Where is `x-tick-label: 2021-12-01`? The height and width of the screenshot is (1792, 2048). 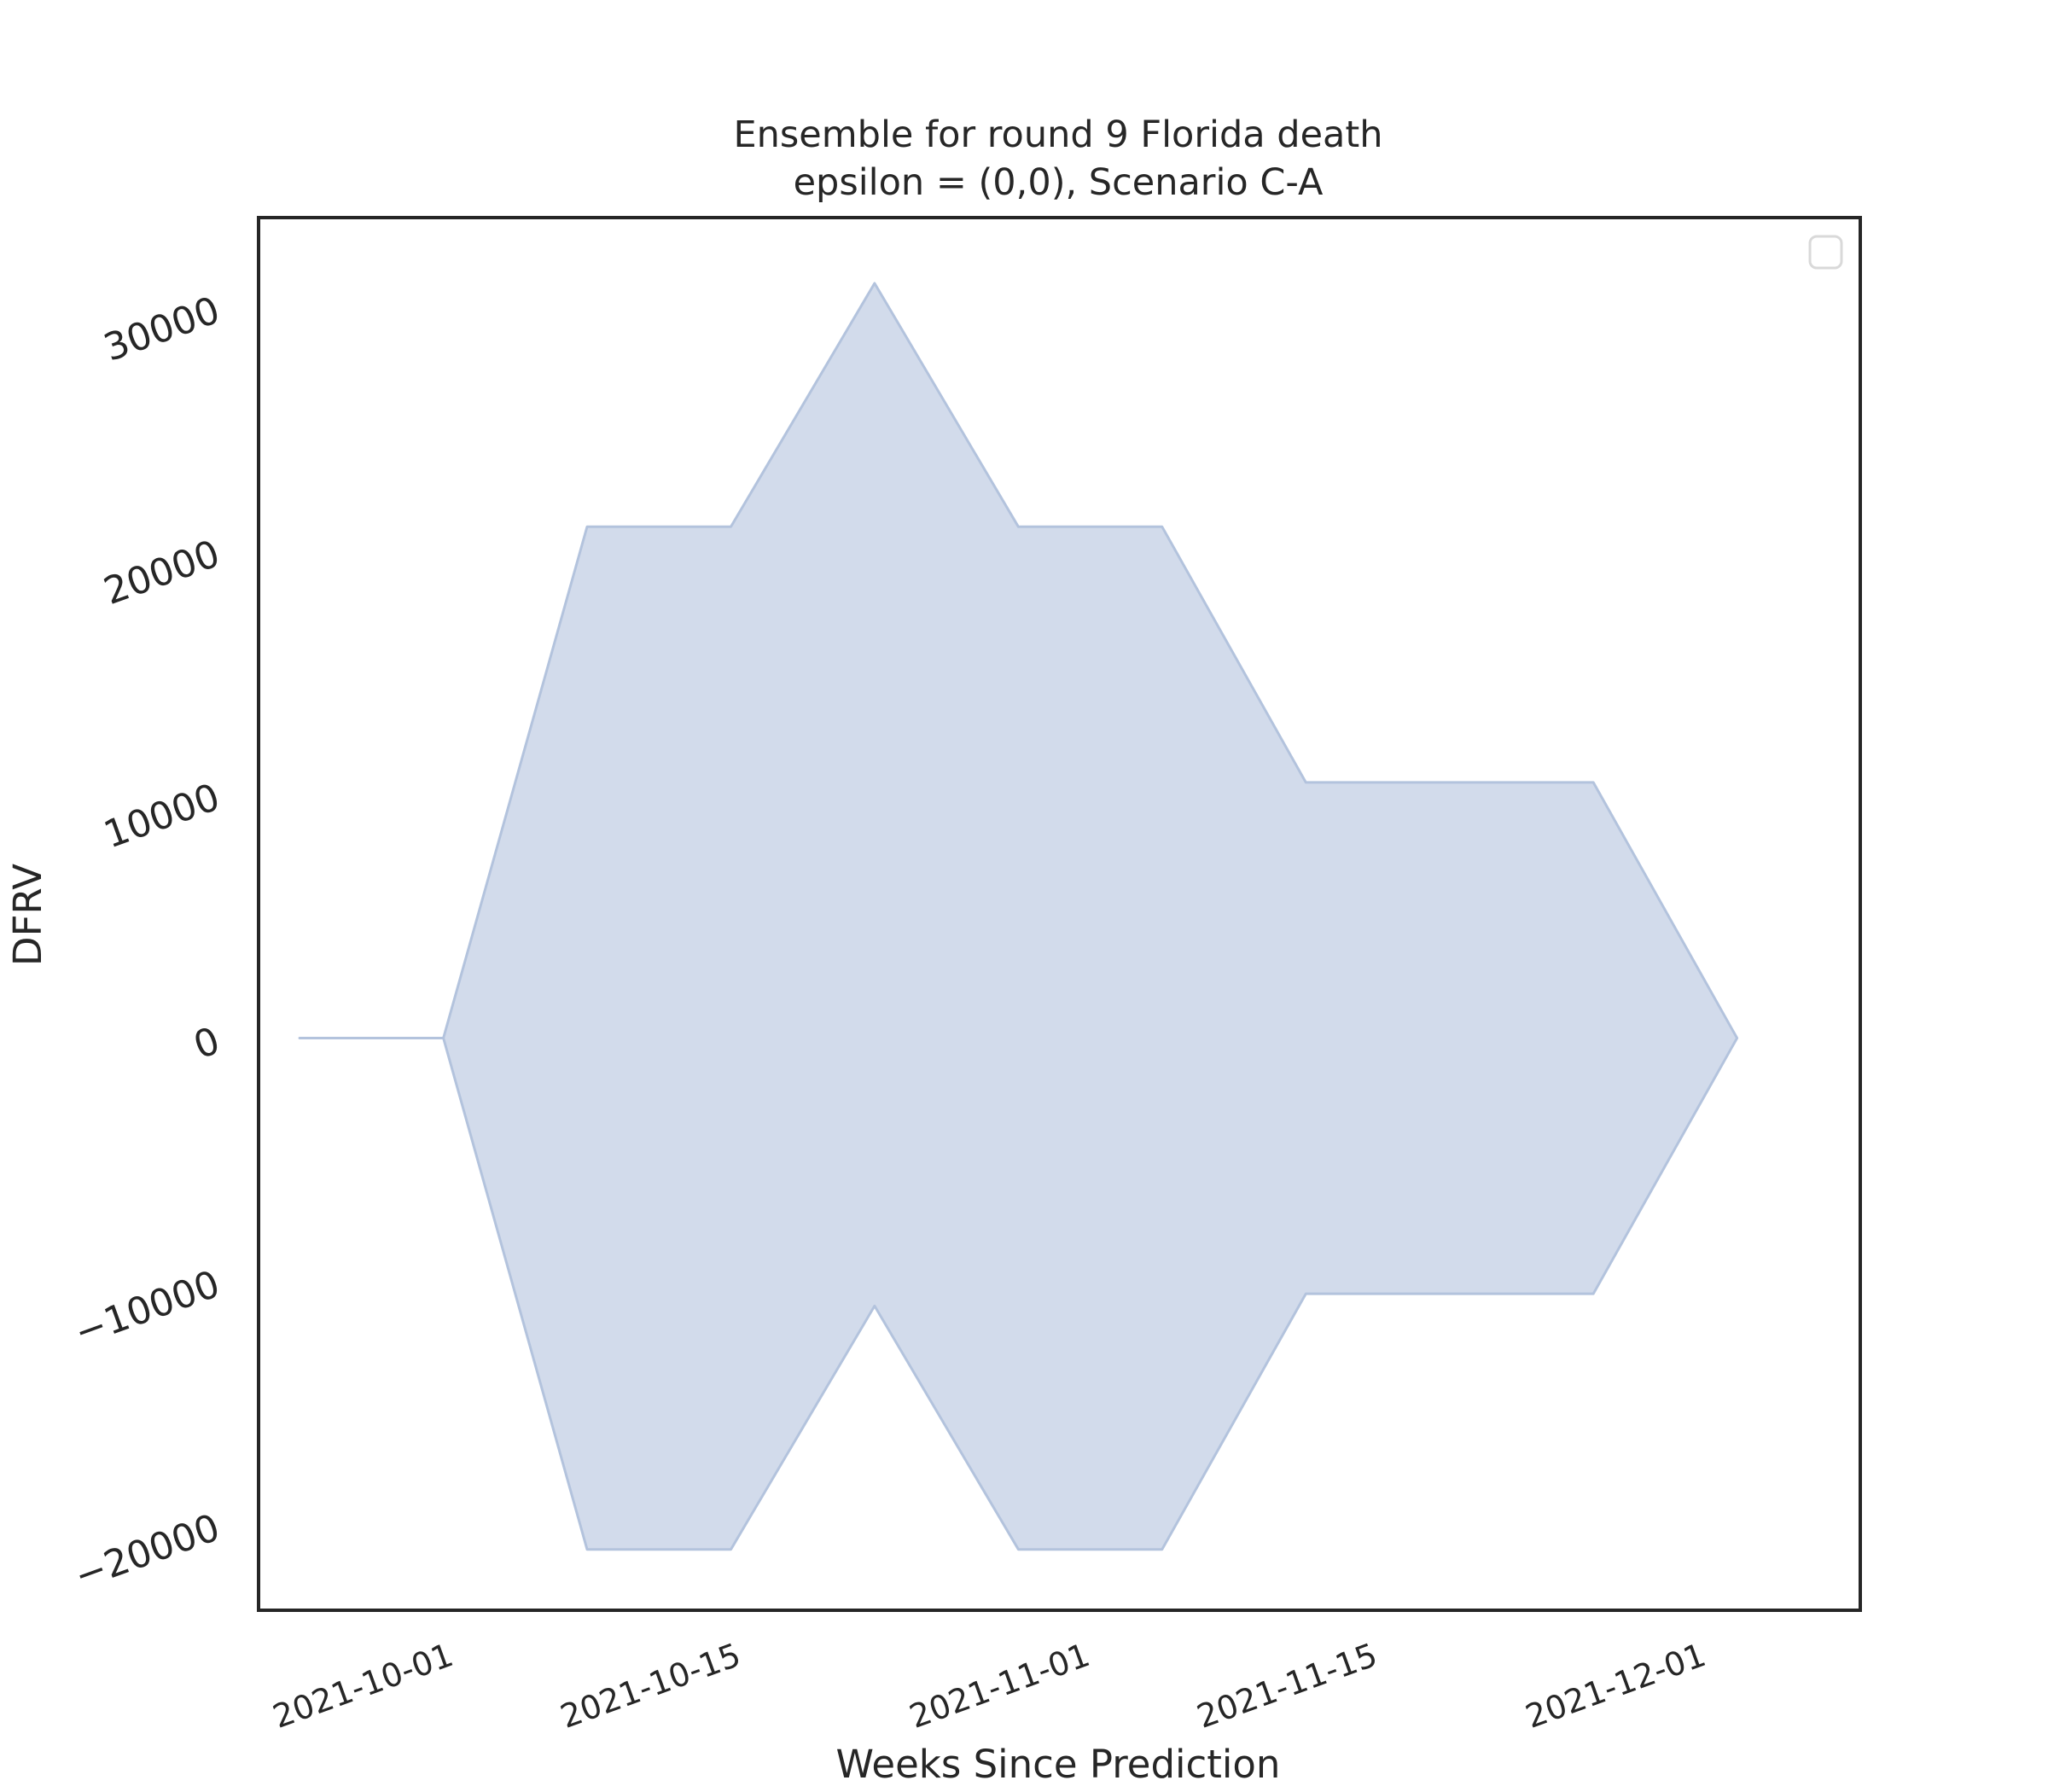 x-tick-label: 2021-12-01 is located at coordinates (1616, 1686).